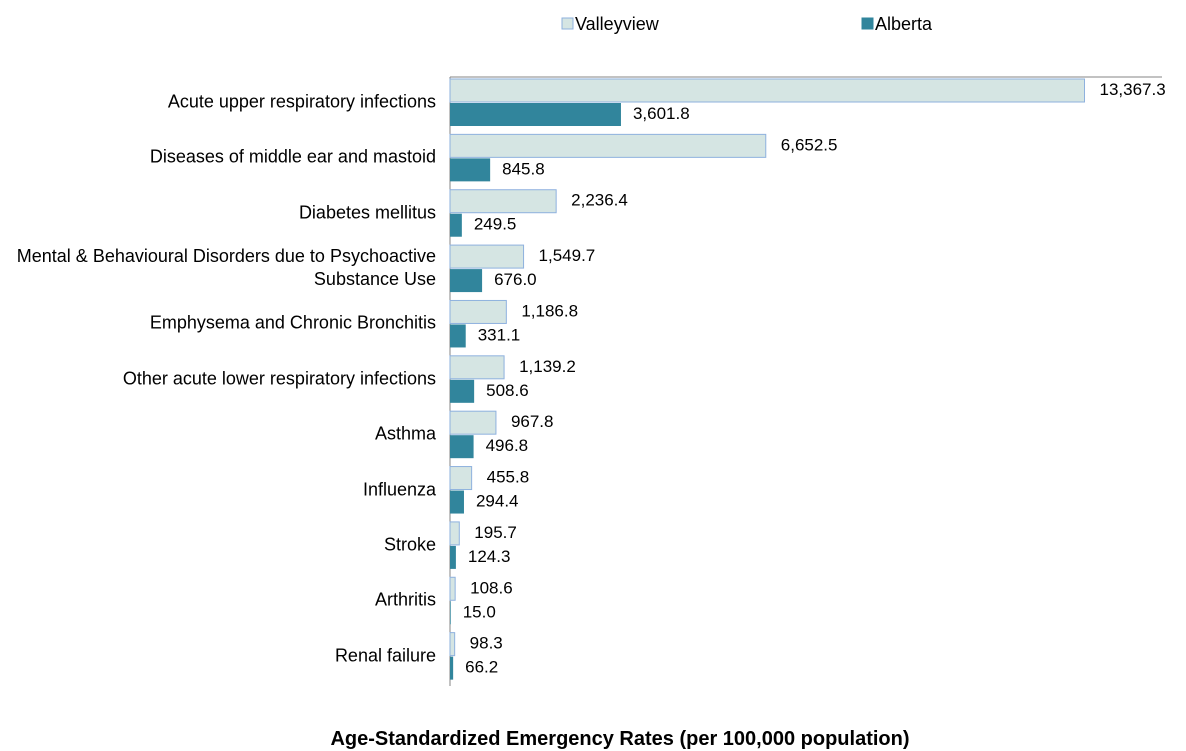 The image size is (1186, 751). Describe the element at coordinates (279, 378) in the screenshot. I see `y-tick-label: Other acute lower respiratory infections` at that location.